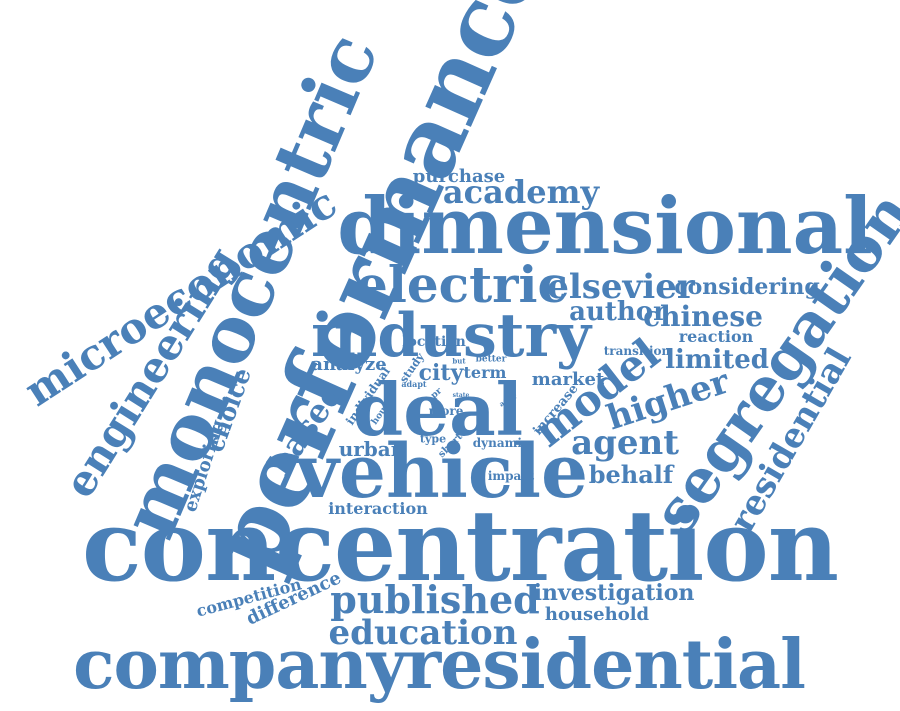 This screenshot has height=711, width=900. Describe the element at coordinates (597, 614) in the screenshot. I see `word-household: household` at that location.